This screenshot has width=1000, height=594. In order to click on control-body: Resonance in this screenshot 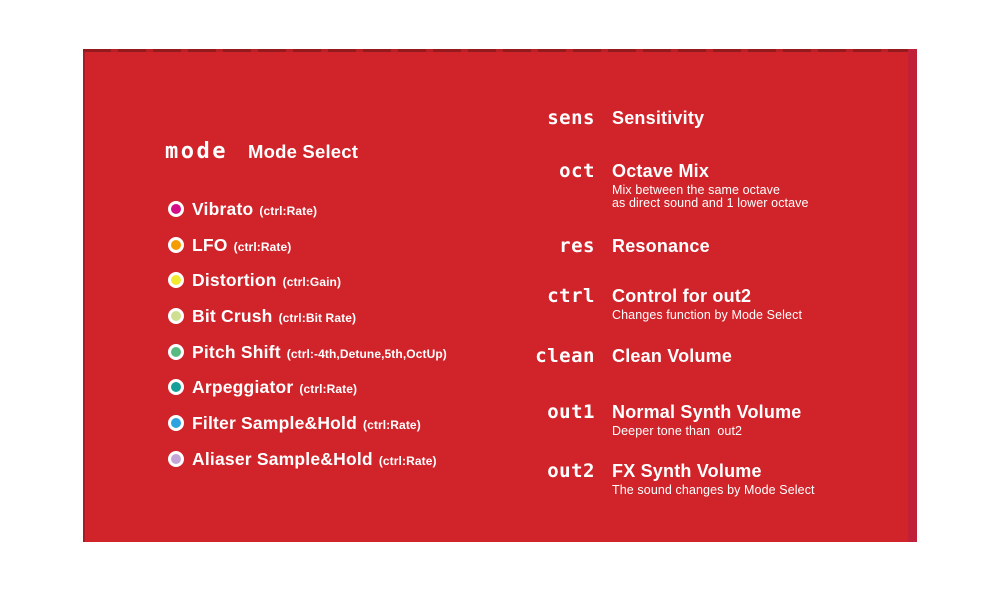, I will do `click(661, 246)`.